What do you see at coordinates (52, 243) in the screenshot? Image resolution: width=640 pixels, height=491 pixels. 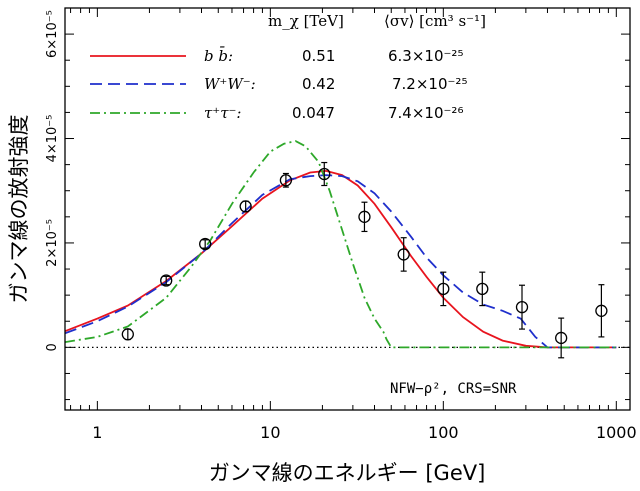 I see `y-tick-label: 2×10⁻⁵` at bounding box center [52, 243].